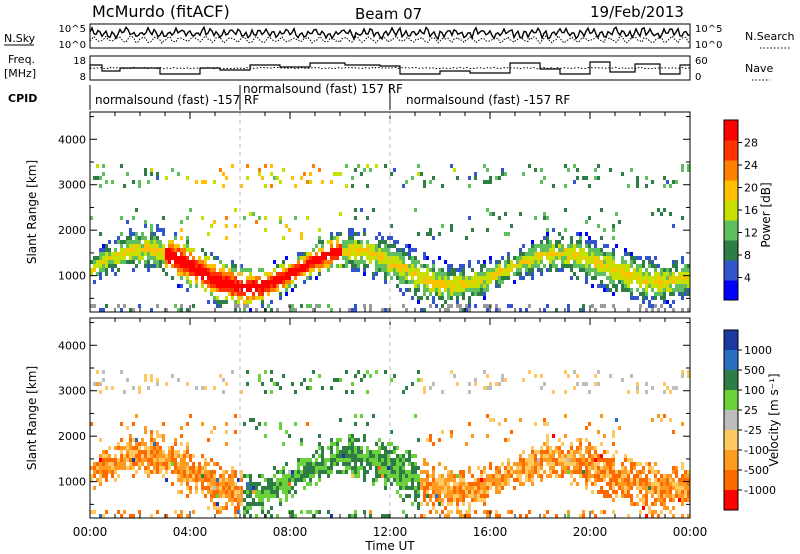  What do you see at coordinates (637, 12) in the screenshot?
I see `date-label: 19/Feb/2013` at bounding box center [637, 12].